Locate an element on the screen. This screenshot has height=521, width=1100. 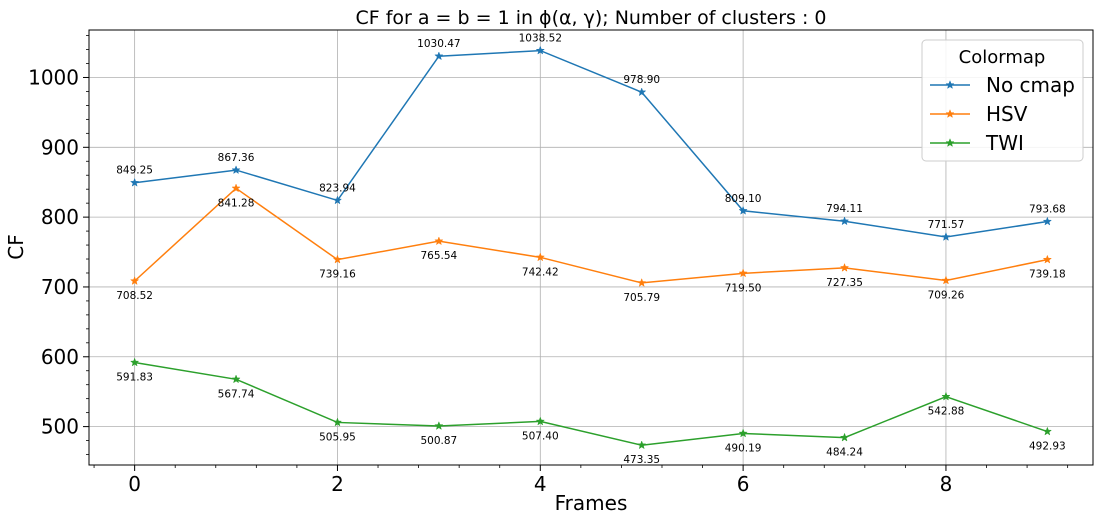
data-label: 505.95 is located at coordinates (337, 437).